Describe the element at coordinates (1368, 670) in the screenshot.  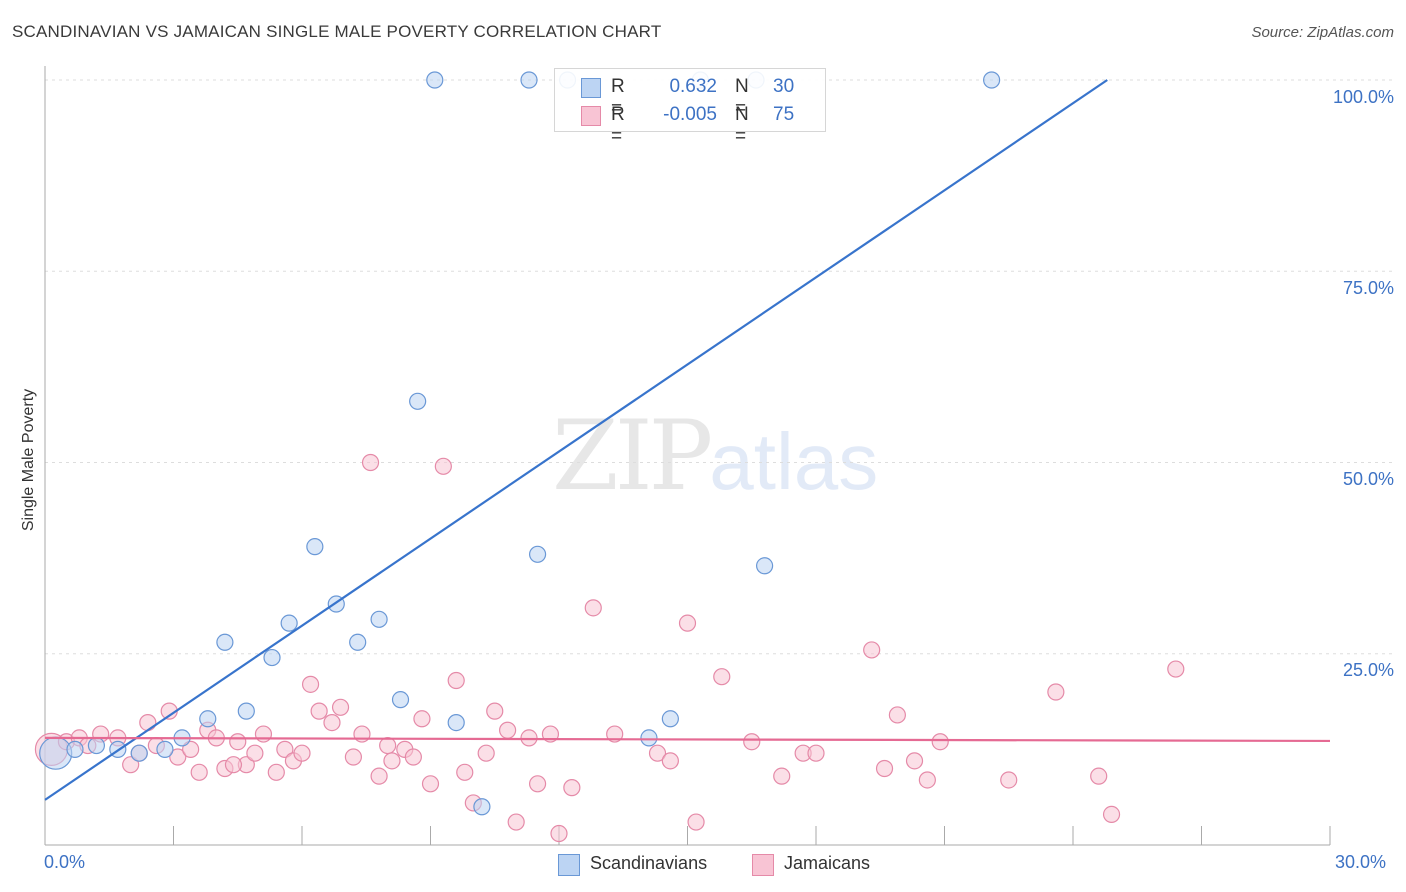
I see `y-tick-label-25: 25.0%` at that location.